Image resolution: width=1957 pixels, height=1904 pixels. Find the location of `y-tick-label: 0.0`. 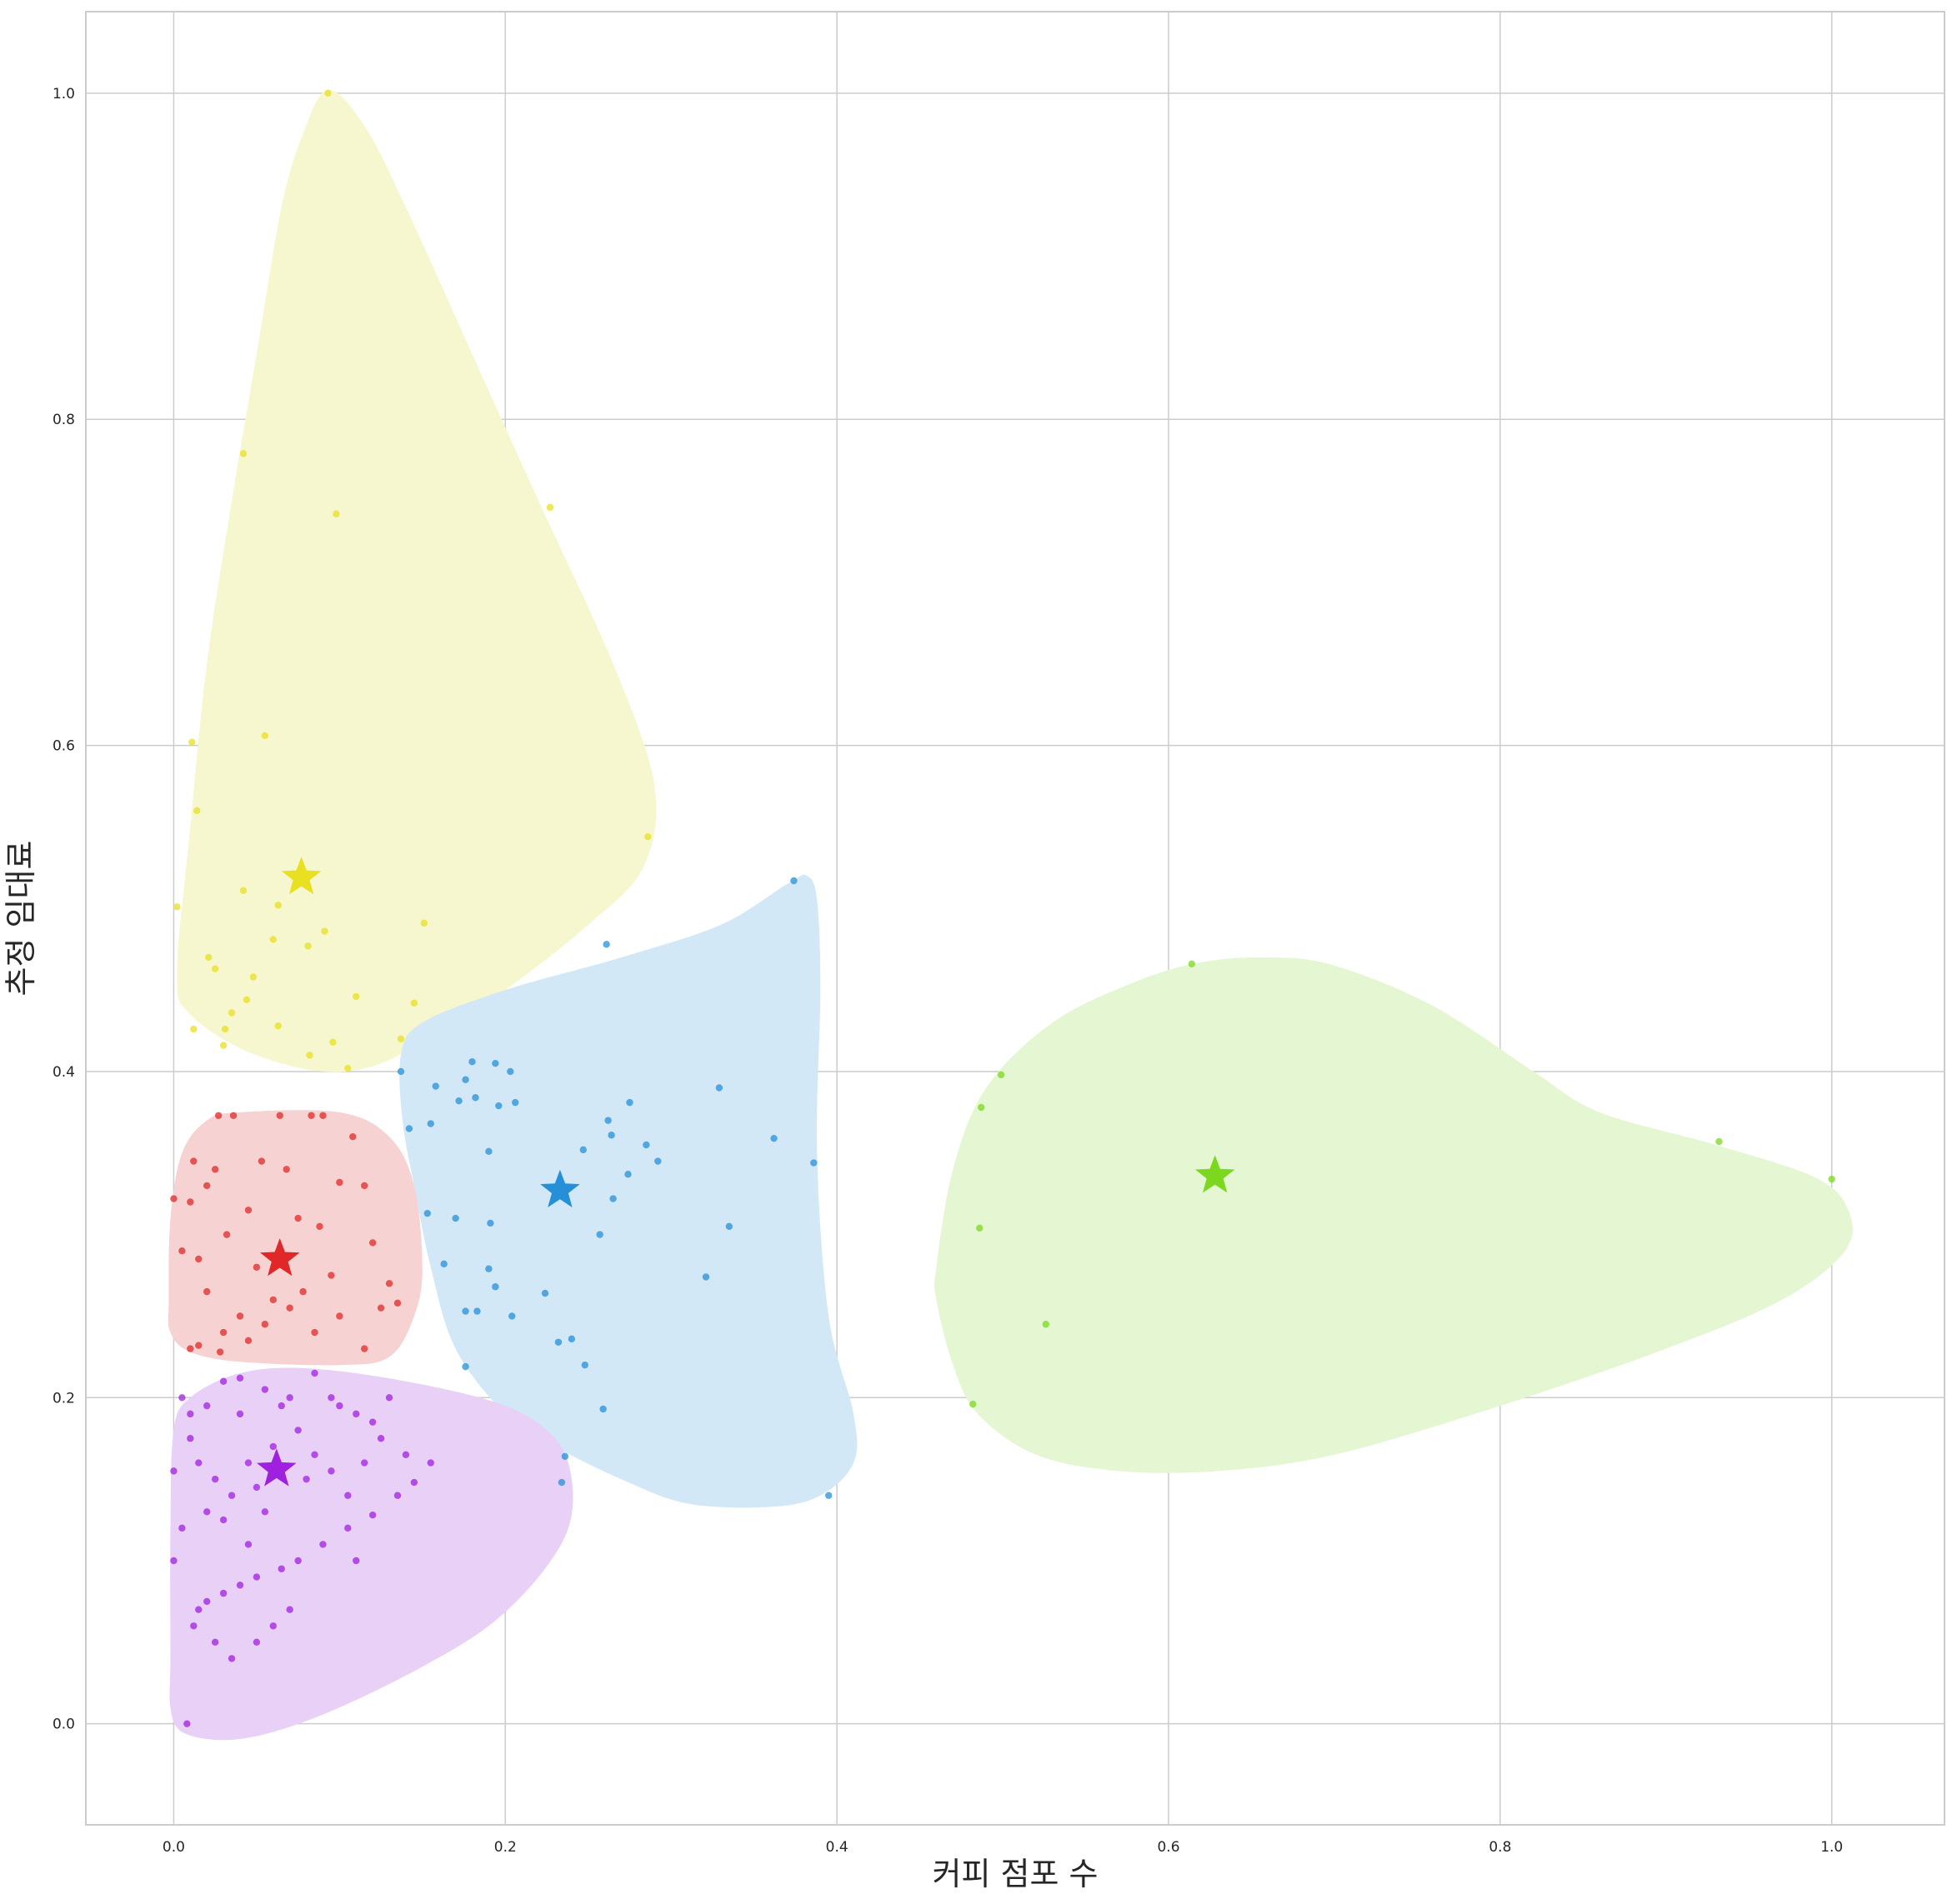

y-tick-label: 0.0 is located at coordinates (64, 1725).